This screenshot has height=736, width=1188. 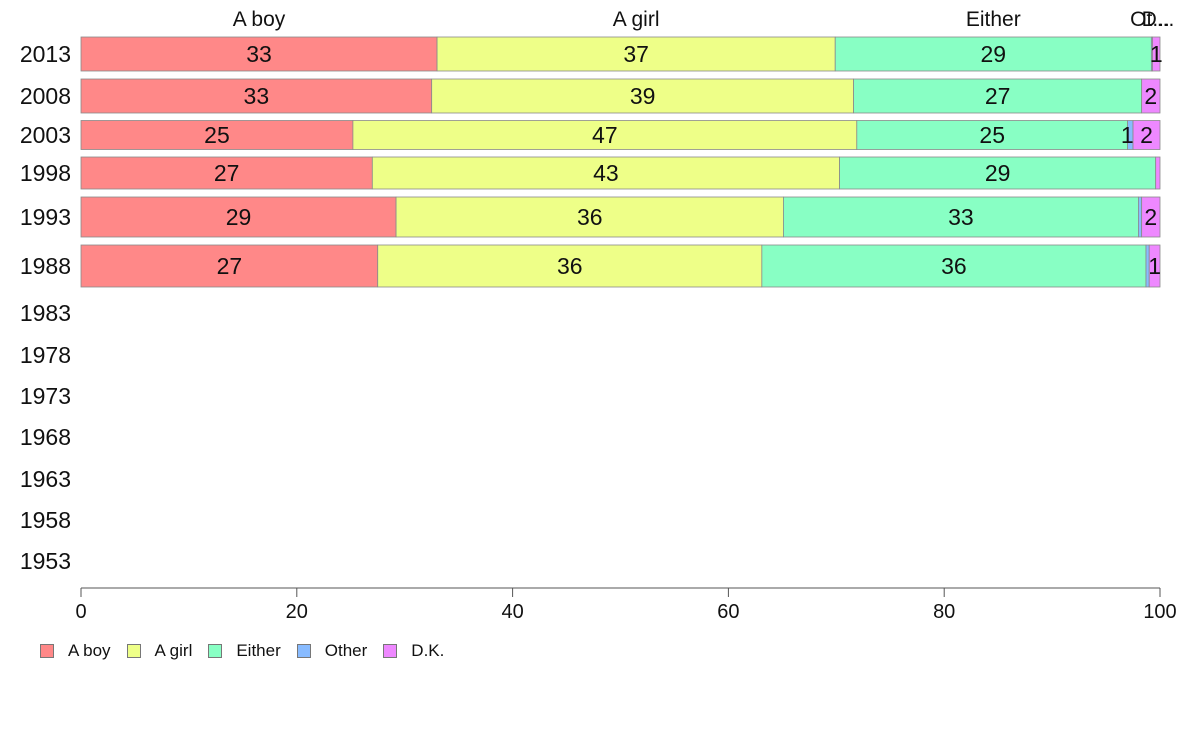 What do you see at coordinates (636, 19) in the screenshot?
I see `column-header: A girl` at bounding box center [636, 19].